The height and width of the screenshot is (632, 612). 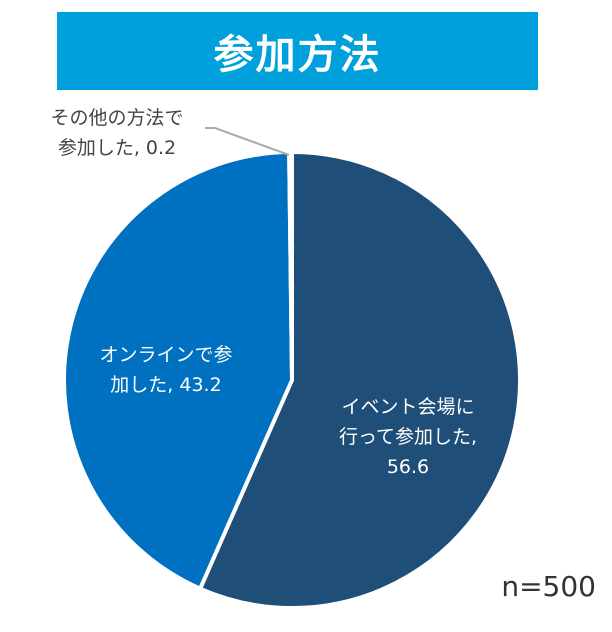 I want to click on label-line: 参加した, 0.2, so click(x=117, y=148).